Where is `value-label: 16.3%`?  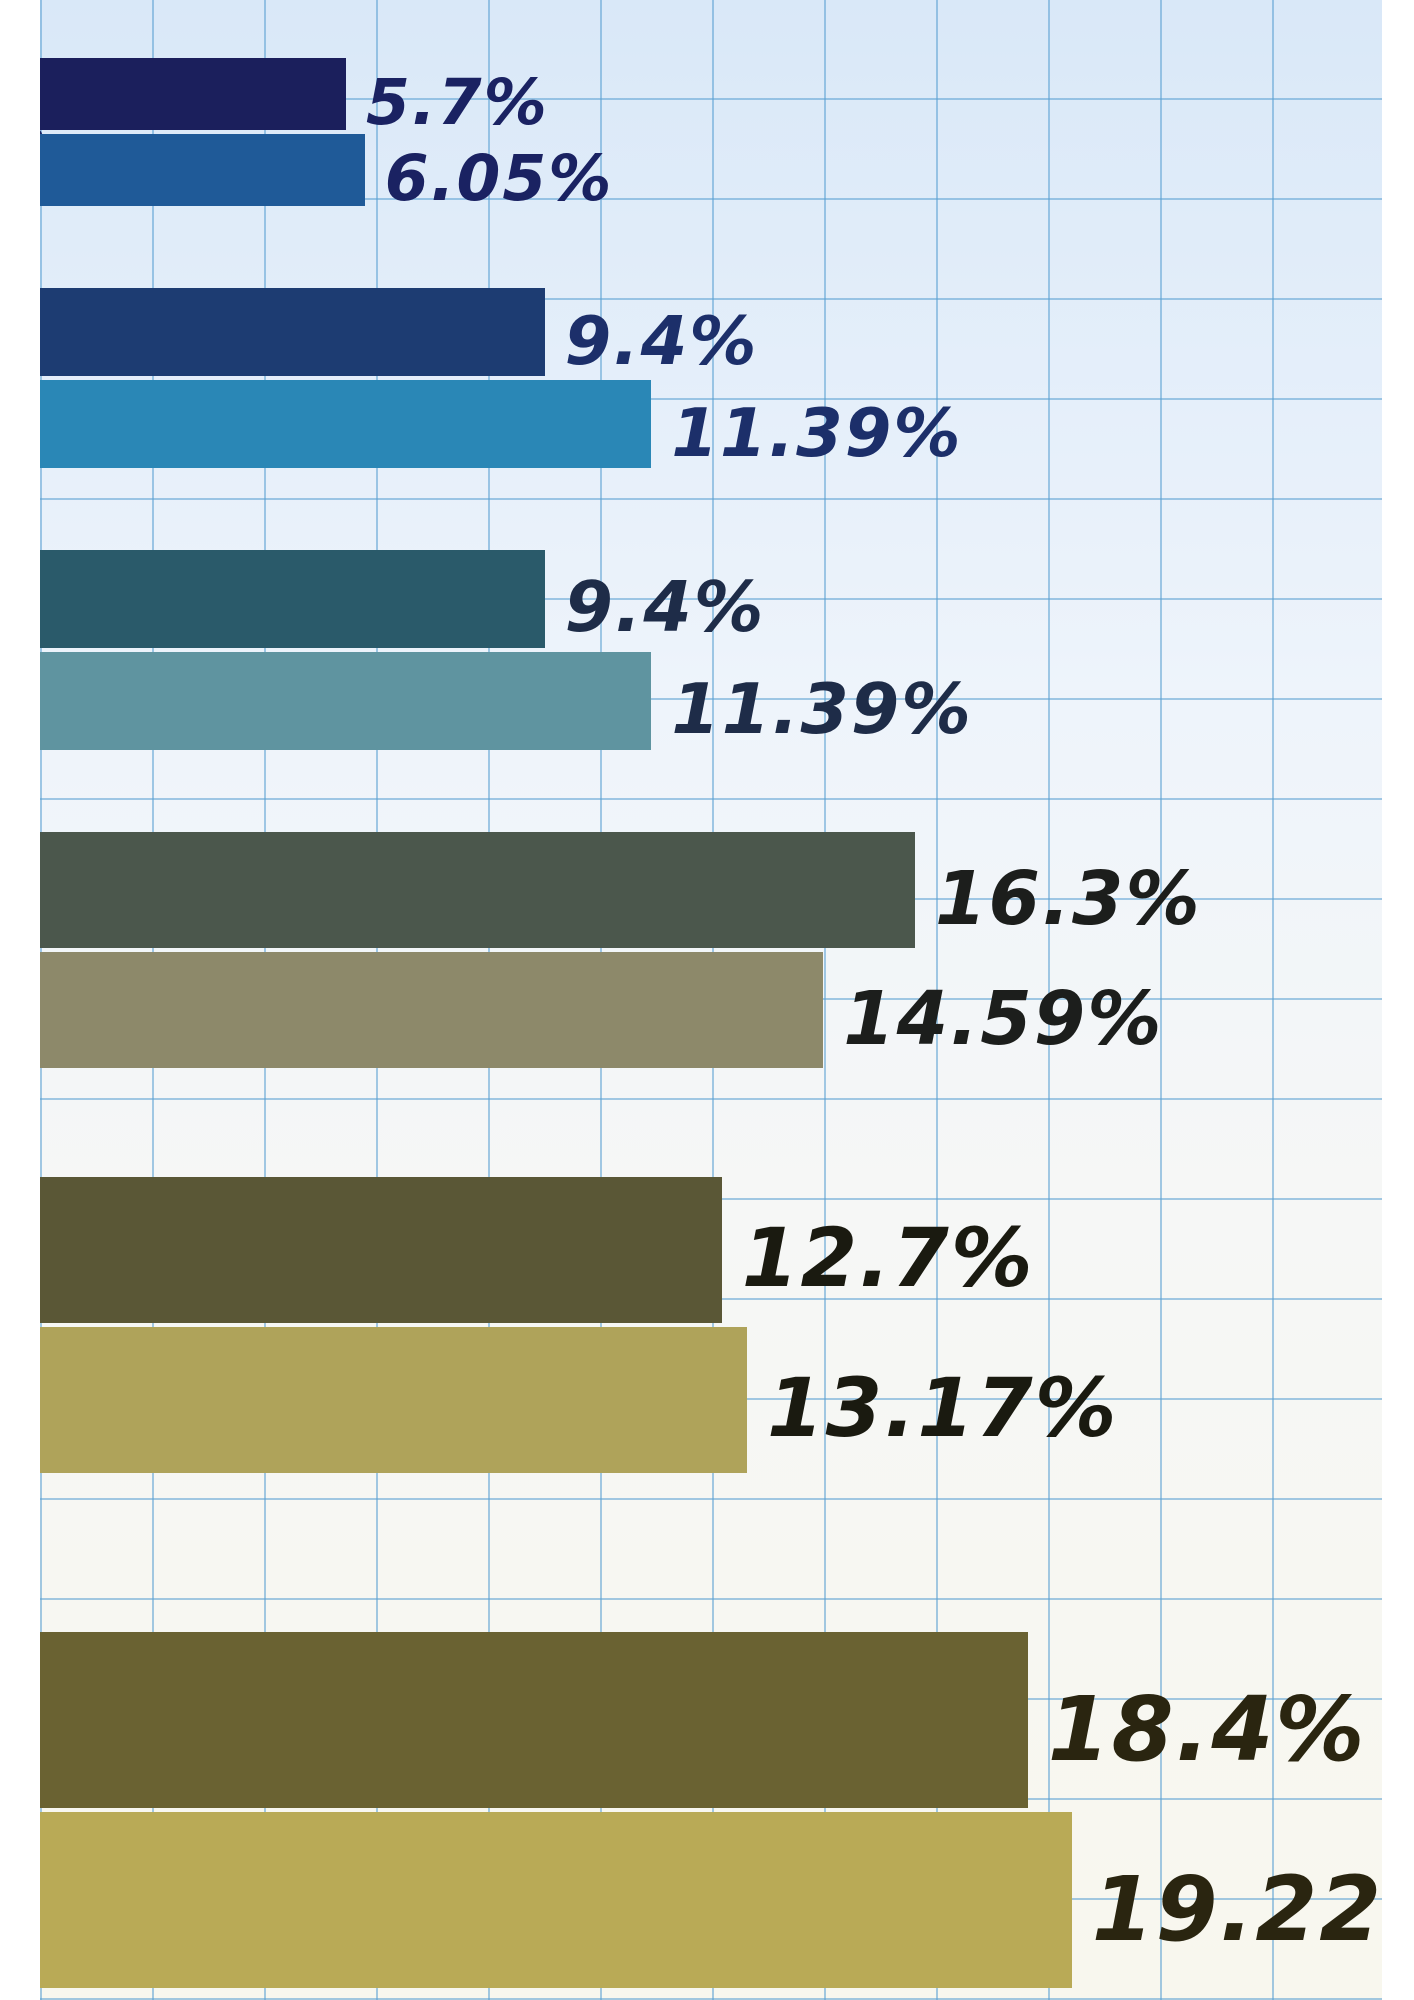 value-label: 16.3% is located at coordinates (1068, 898).